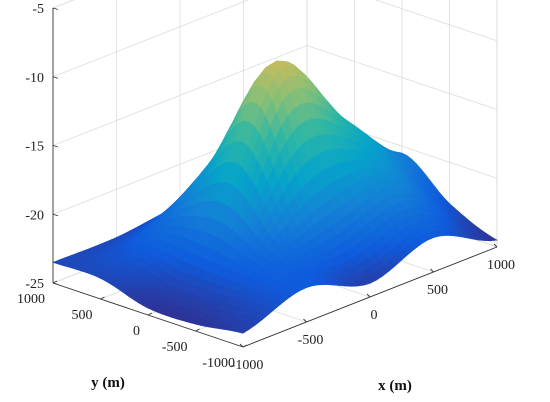  I want to click on y-axis-title: y (m), so click(108, 383).